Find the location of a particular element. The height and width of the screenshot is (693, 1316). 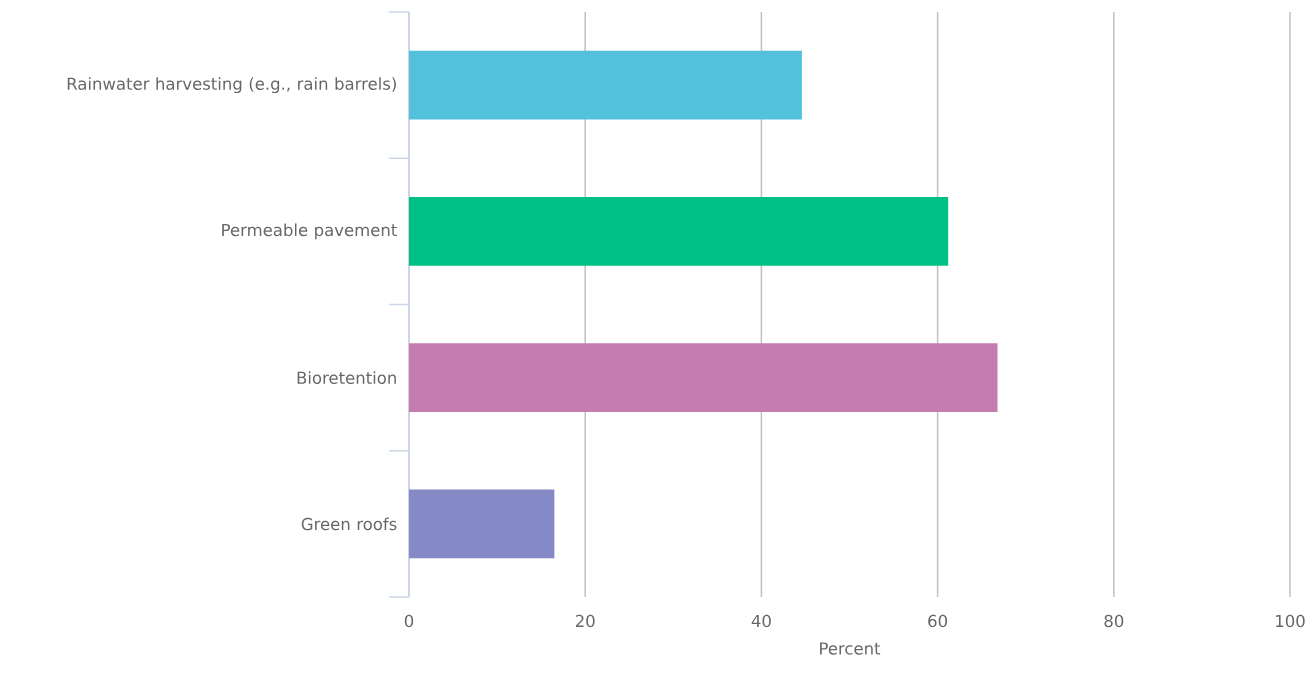

x-tick-label: 20 is located at coordinates (585, 621).